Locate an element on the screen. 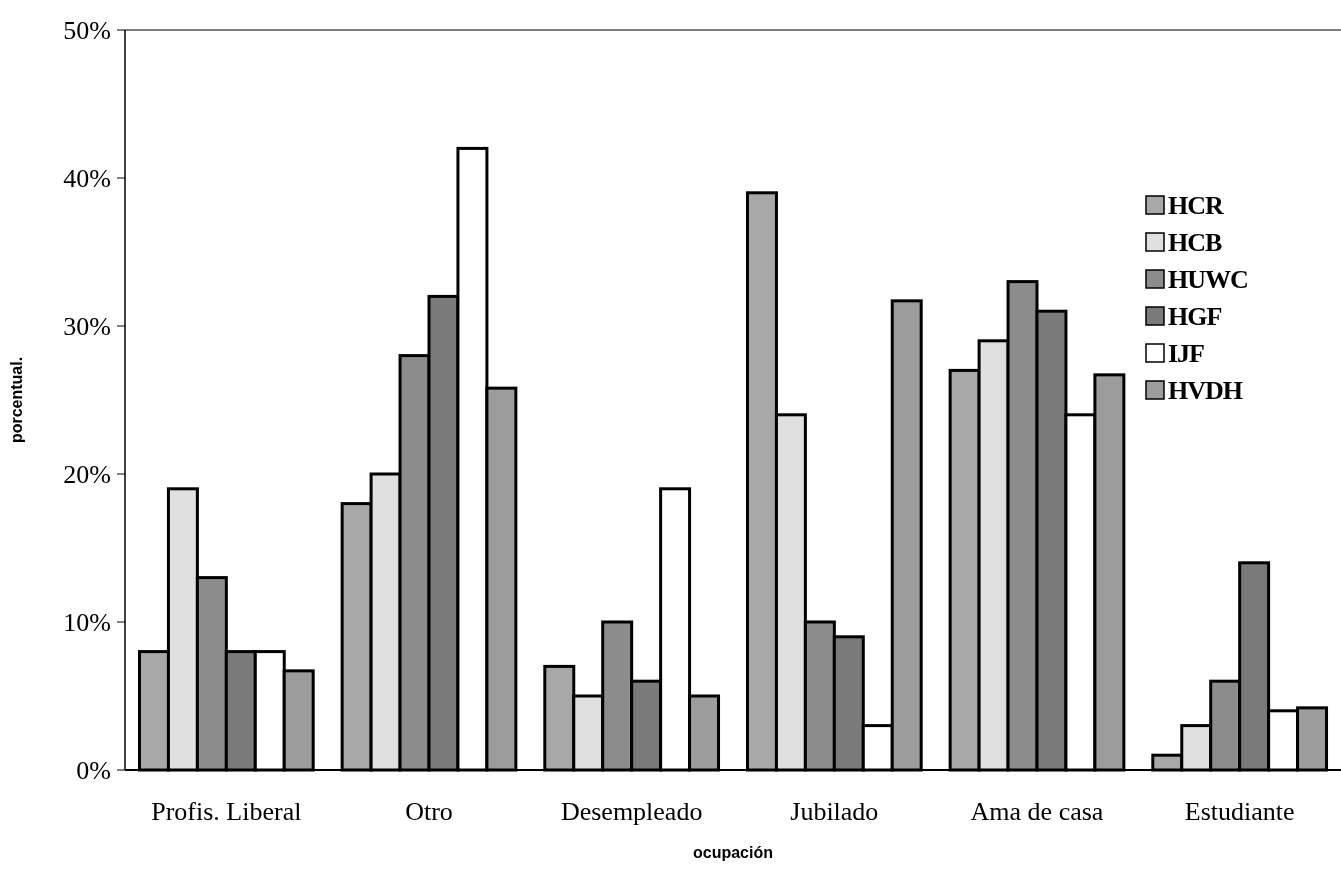  legend-label: HCB is located at coordinates (1195, 243).